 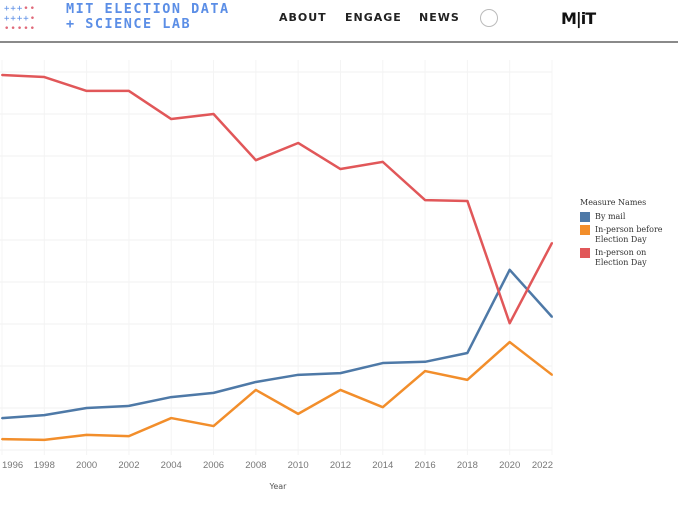 What do you see at coordinates (86, 465) in the screenshot?
I see `x-tick-label: 2000` at bounding box center [86, 465].